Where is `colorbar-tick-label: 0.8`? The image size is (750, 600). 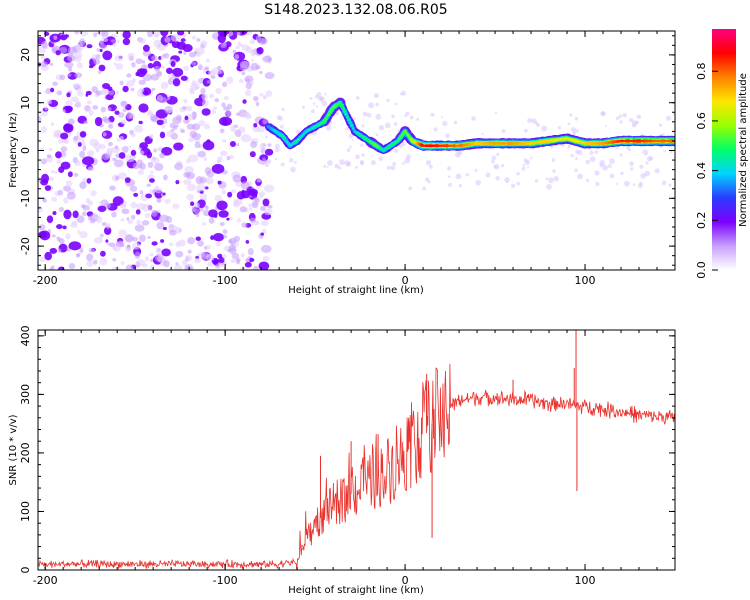 colorbar-tick-label: 0.8 is located at coordinates (701, 71).